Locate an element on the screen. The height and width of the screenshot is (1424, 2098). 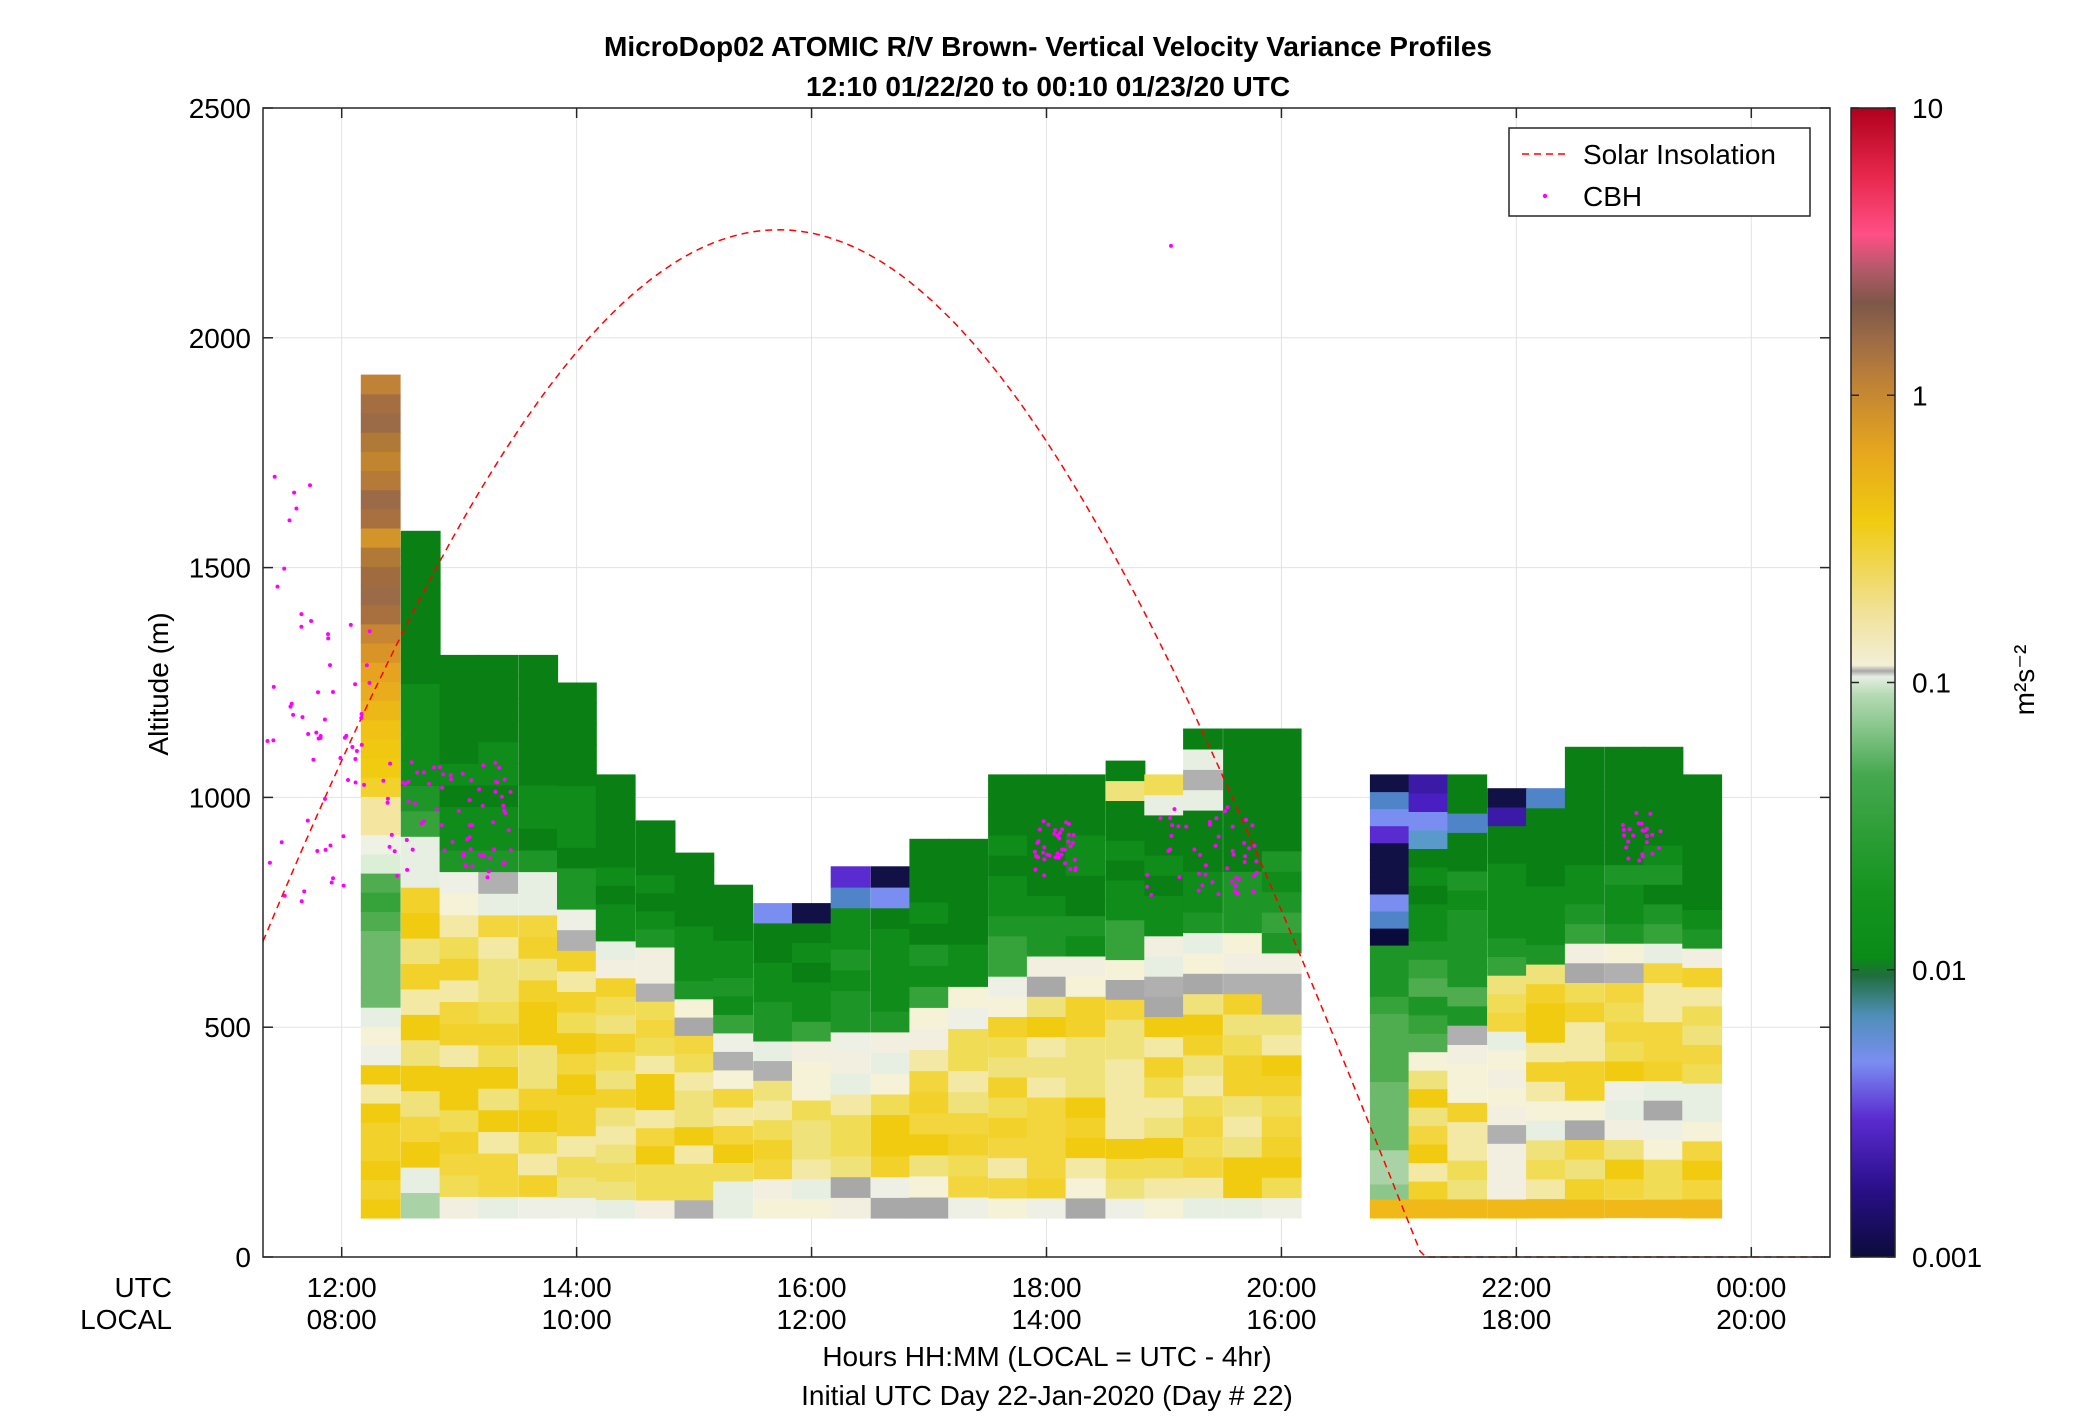
x-tick-label-local: 16:00 is located at coordinates (1281, 1319).